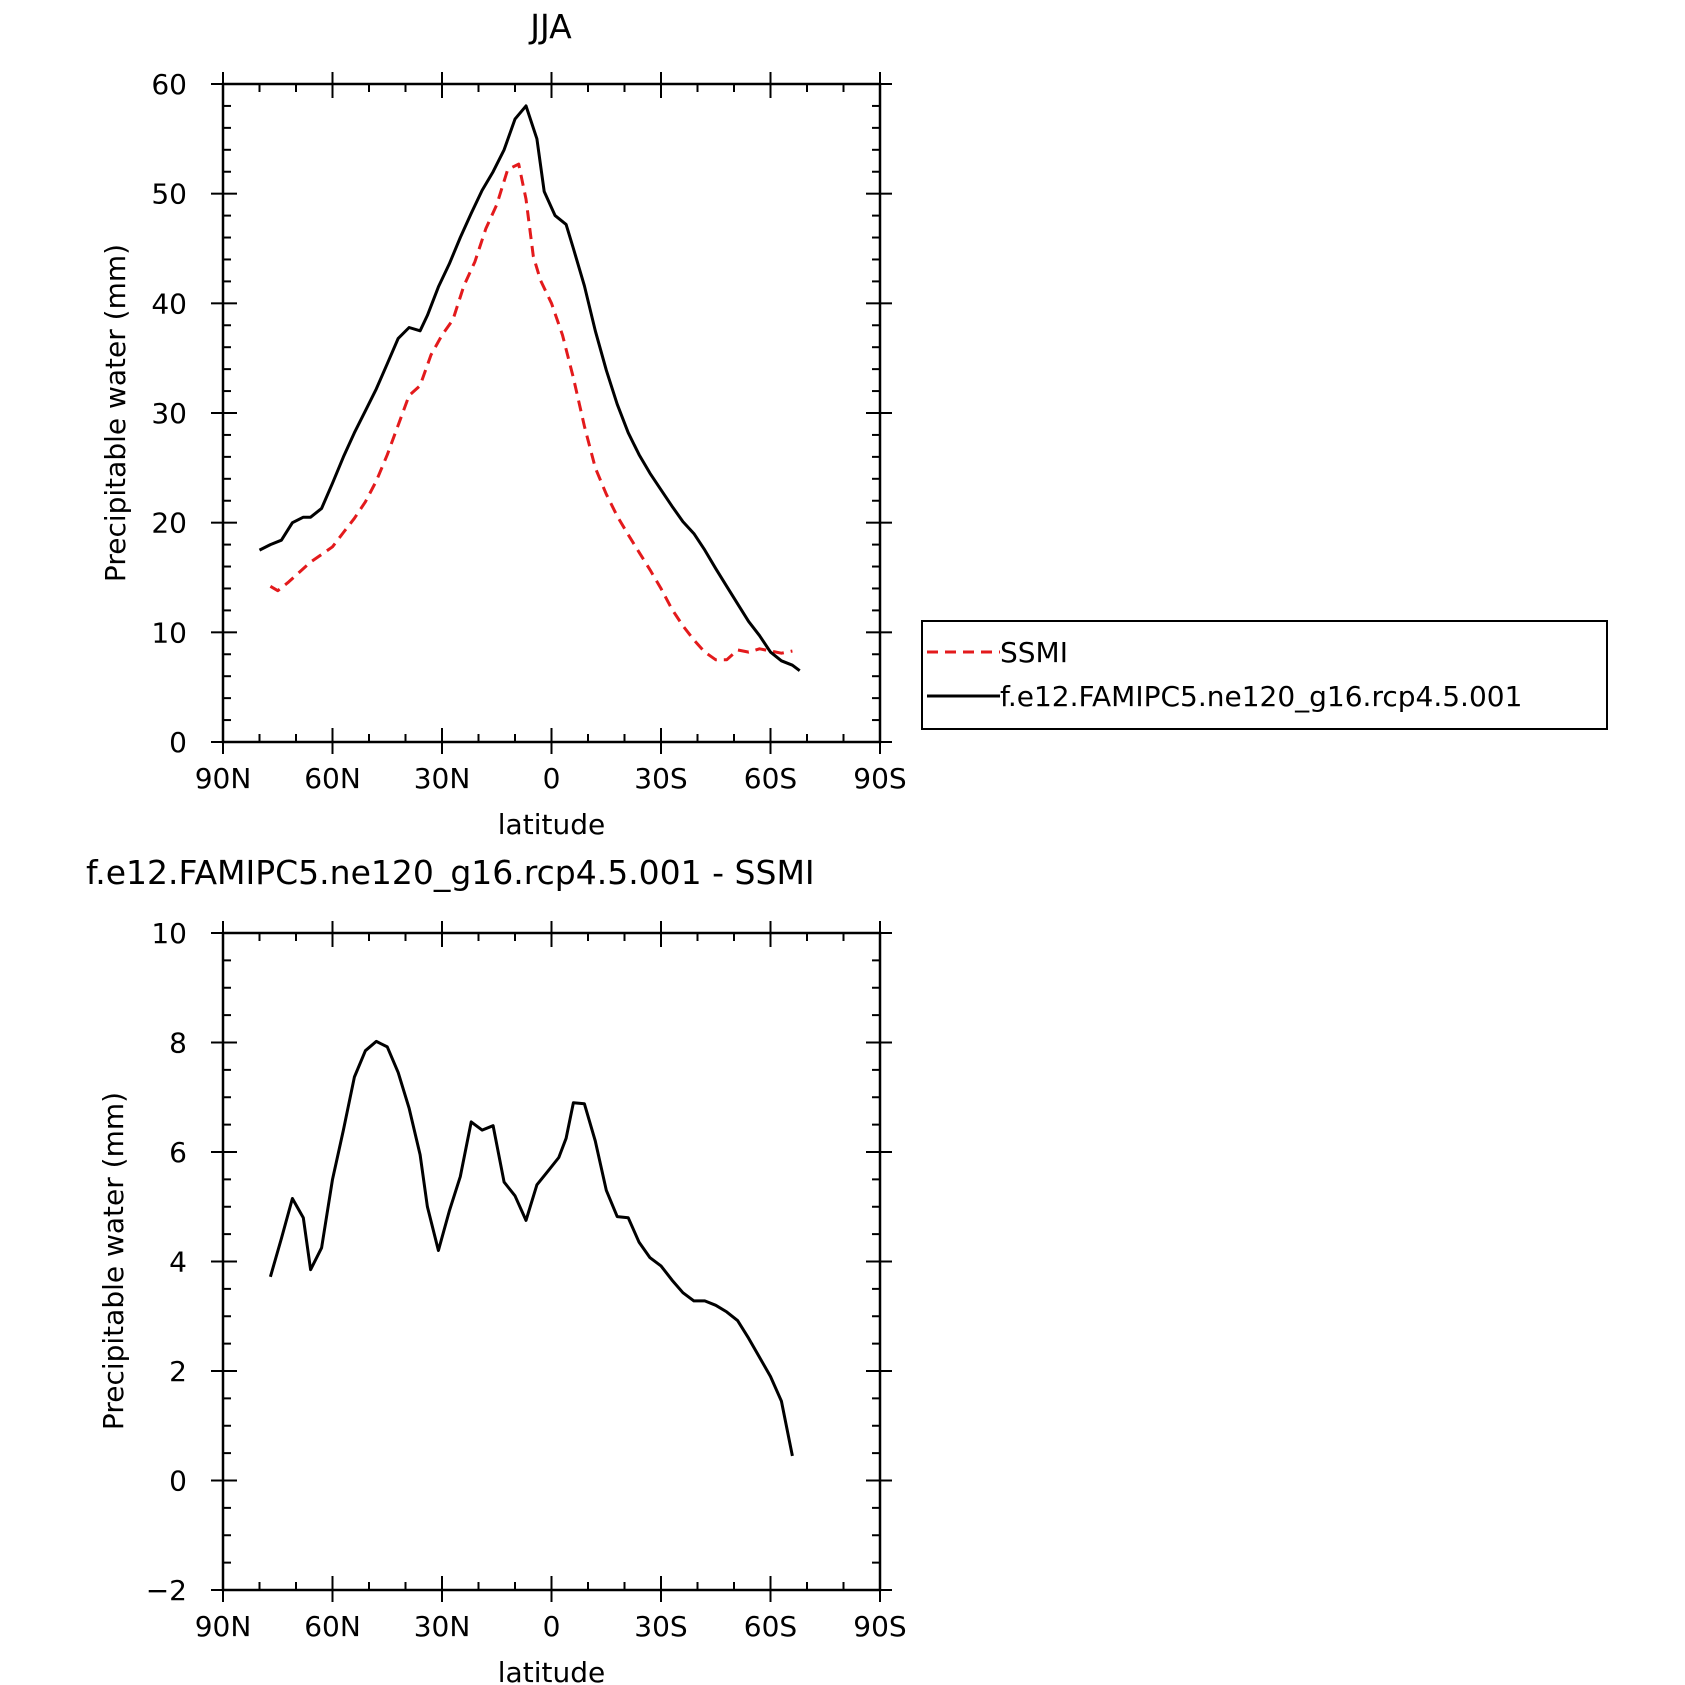  Describe the element at coordinates (169, 303) in the screenshot. I see `y-tick-label: 40` at that location.